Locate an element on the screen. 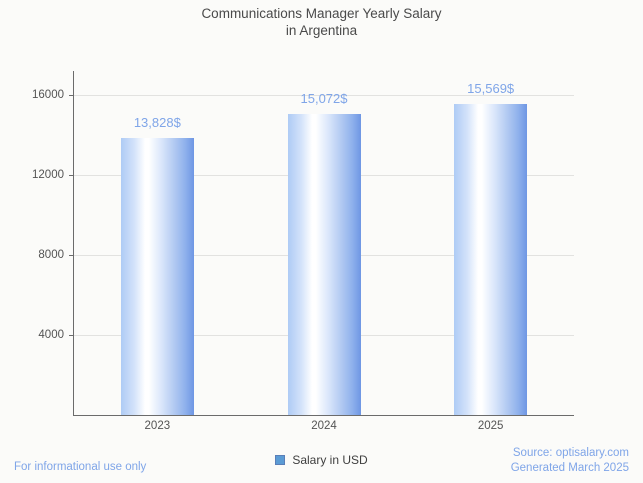 The width and height of the screenshot is (643, 483). bar-value-label: 15,569$ is located at coordinates (491, 88).